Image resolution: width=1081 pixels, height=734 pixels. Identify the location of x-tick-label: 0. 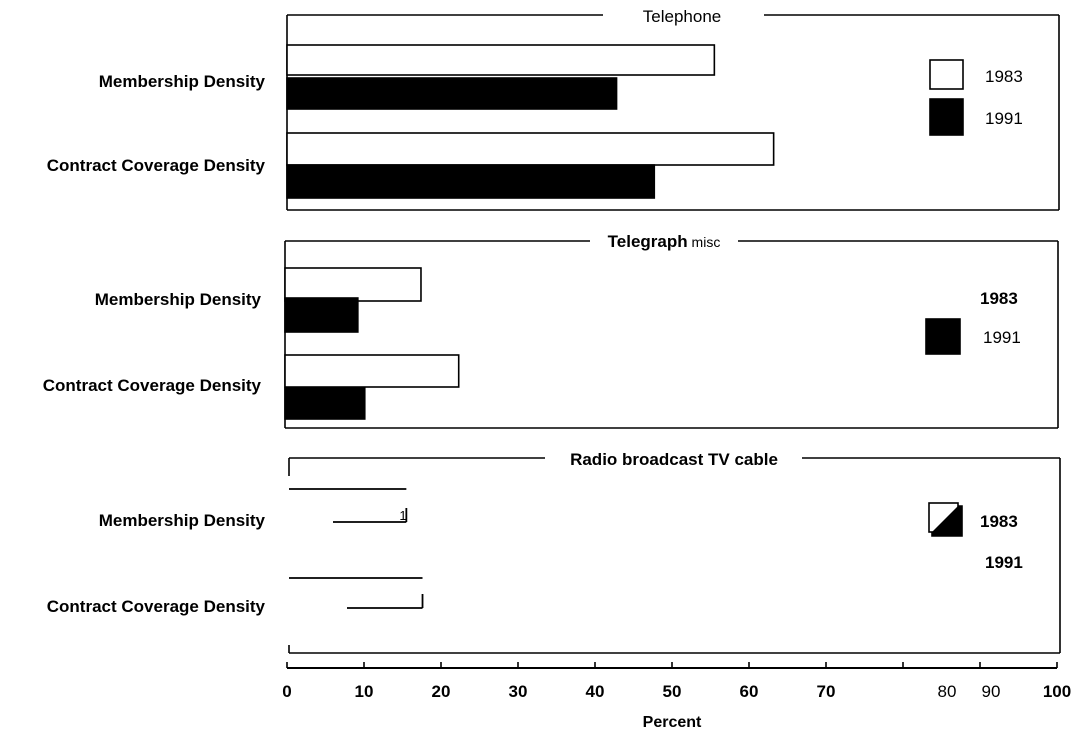
(286, 691).